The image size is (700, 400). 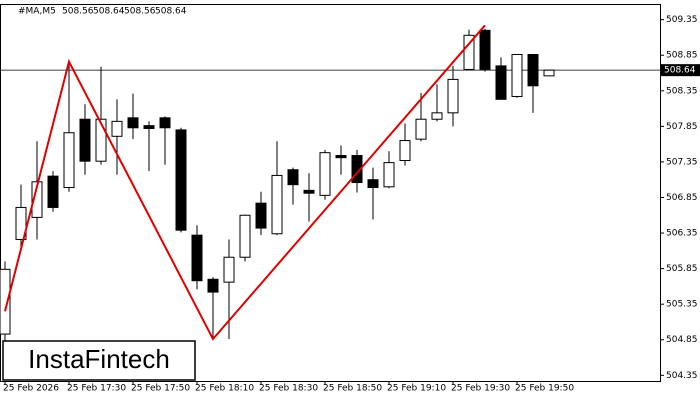 I want to click on x-tick-label: 25 Feb 17:50, so click(x=160, y=389).